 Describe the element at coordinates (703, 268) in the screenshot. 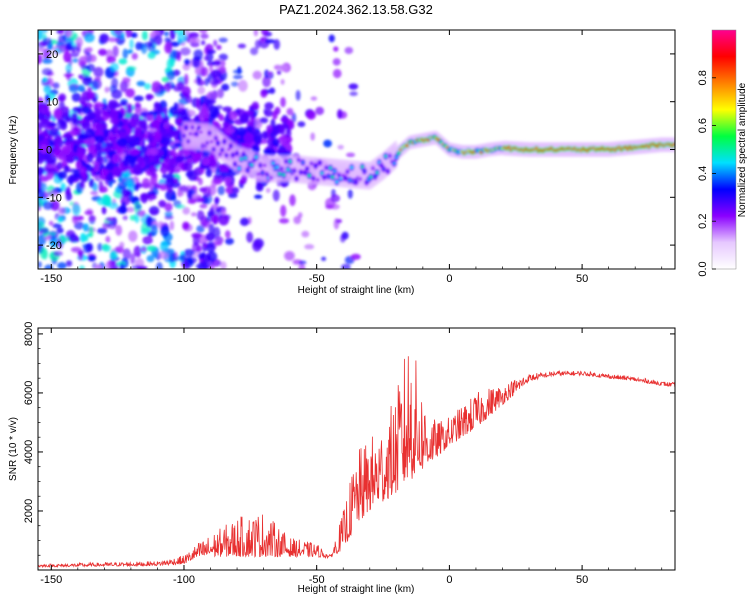

I see `colorbar-tick-label: 0.0` at that location.